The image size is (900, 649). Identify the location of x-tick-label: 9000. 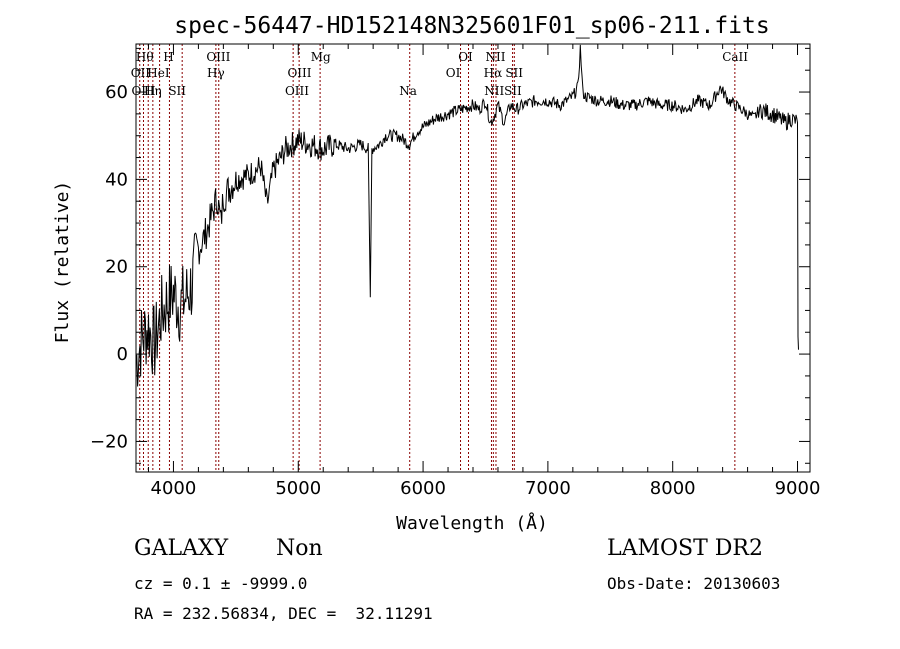
(798, 488).